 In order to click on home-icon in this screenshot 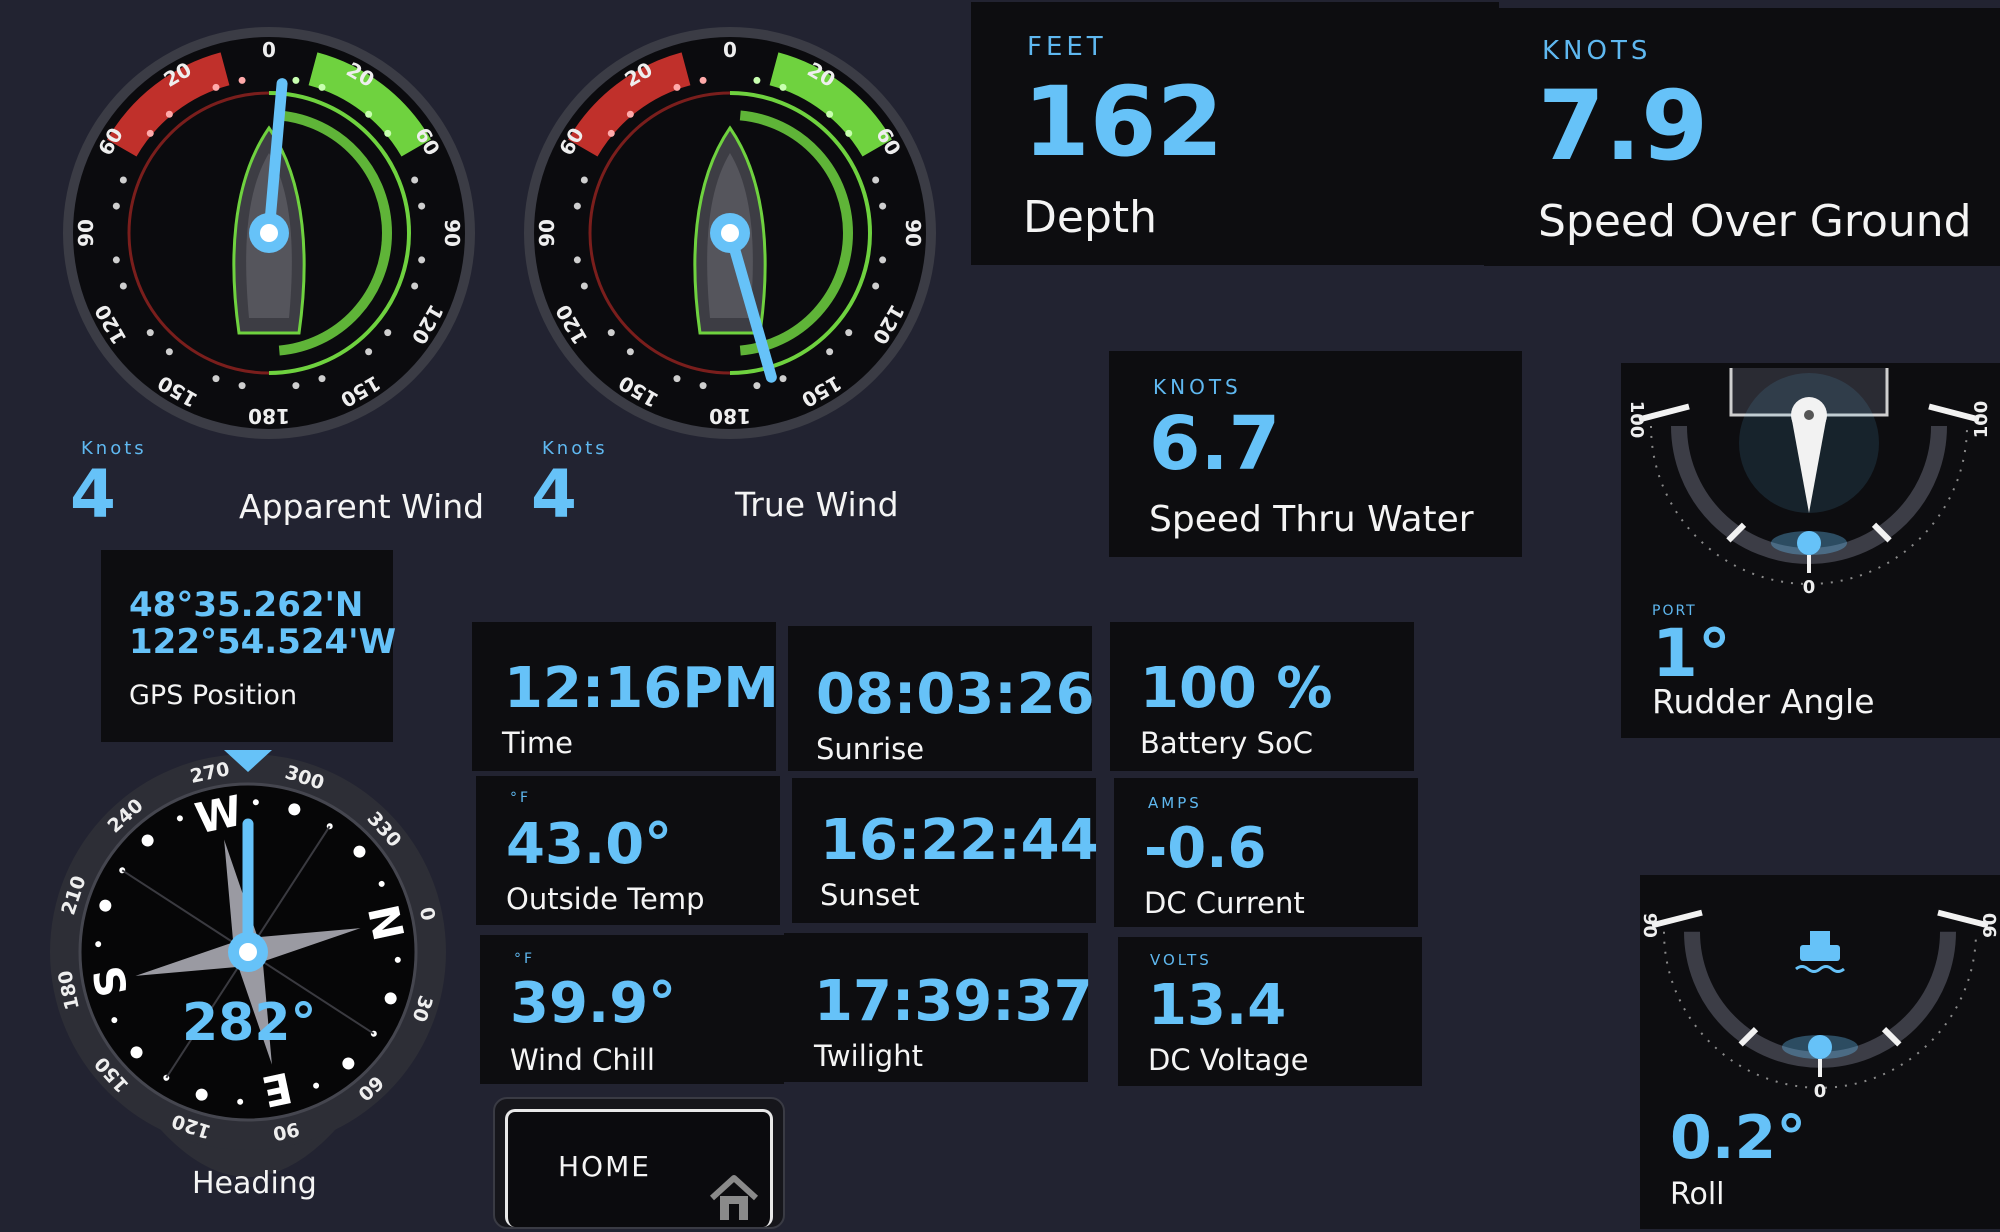, I will do `click(734, 1197)`.